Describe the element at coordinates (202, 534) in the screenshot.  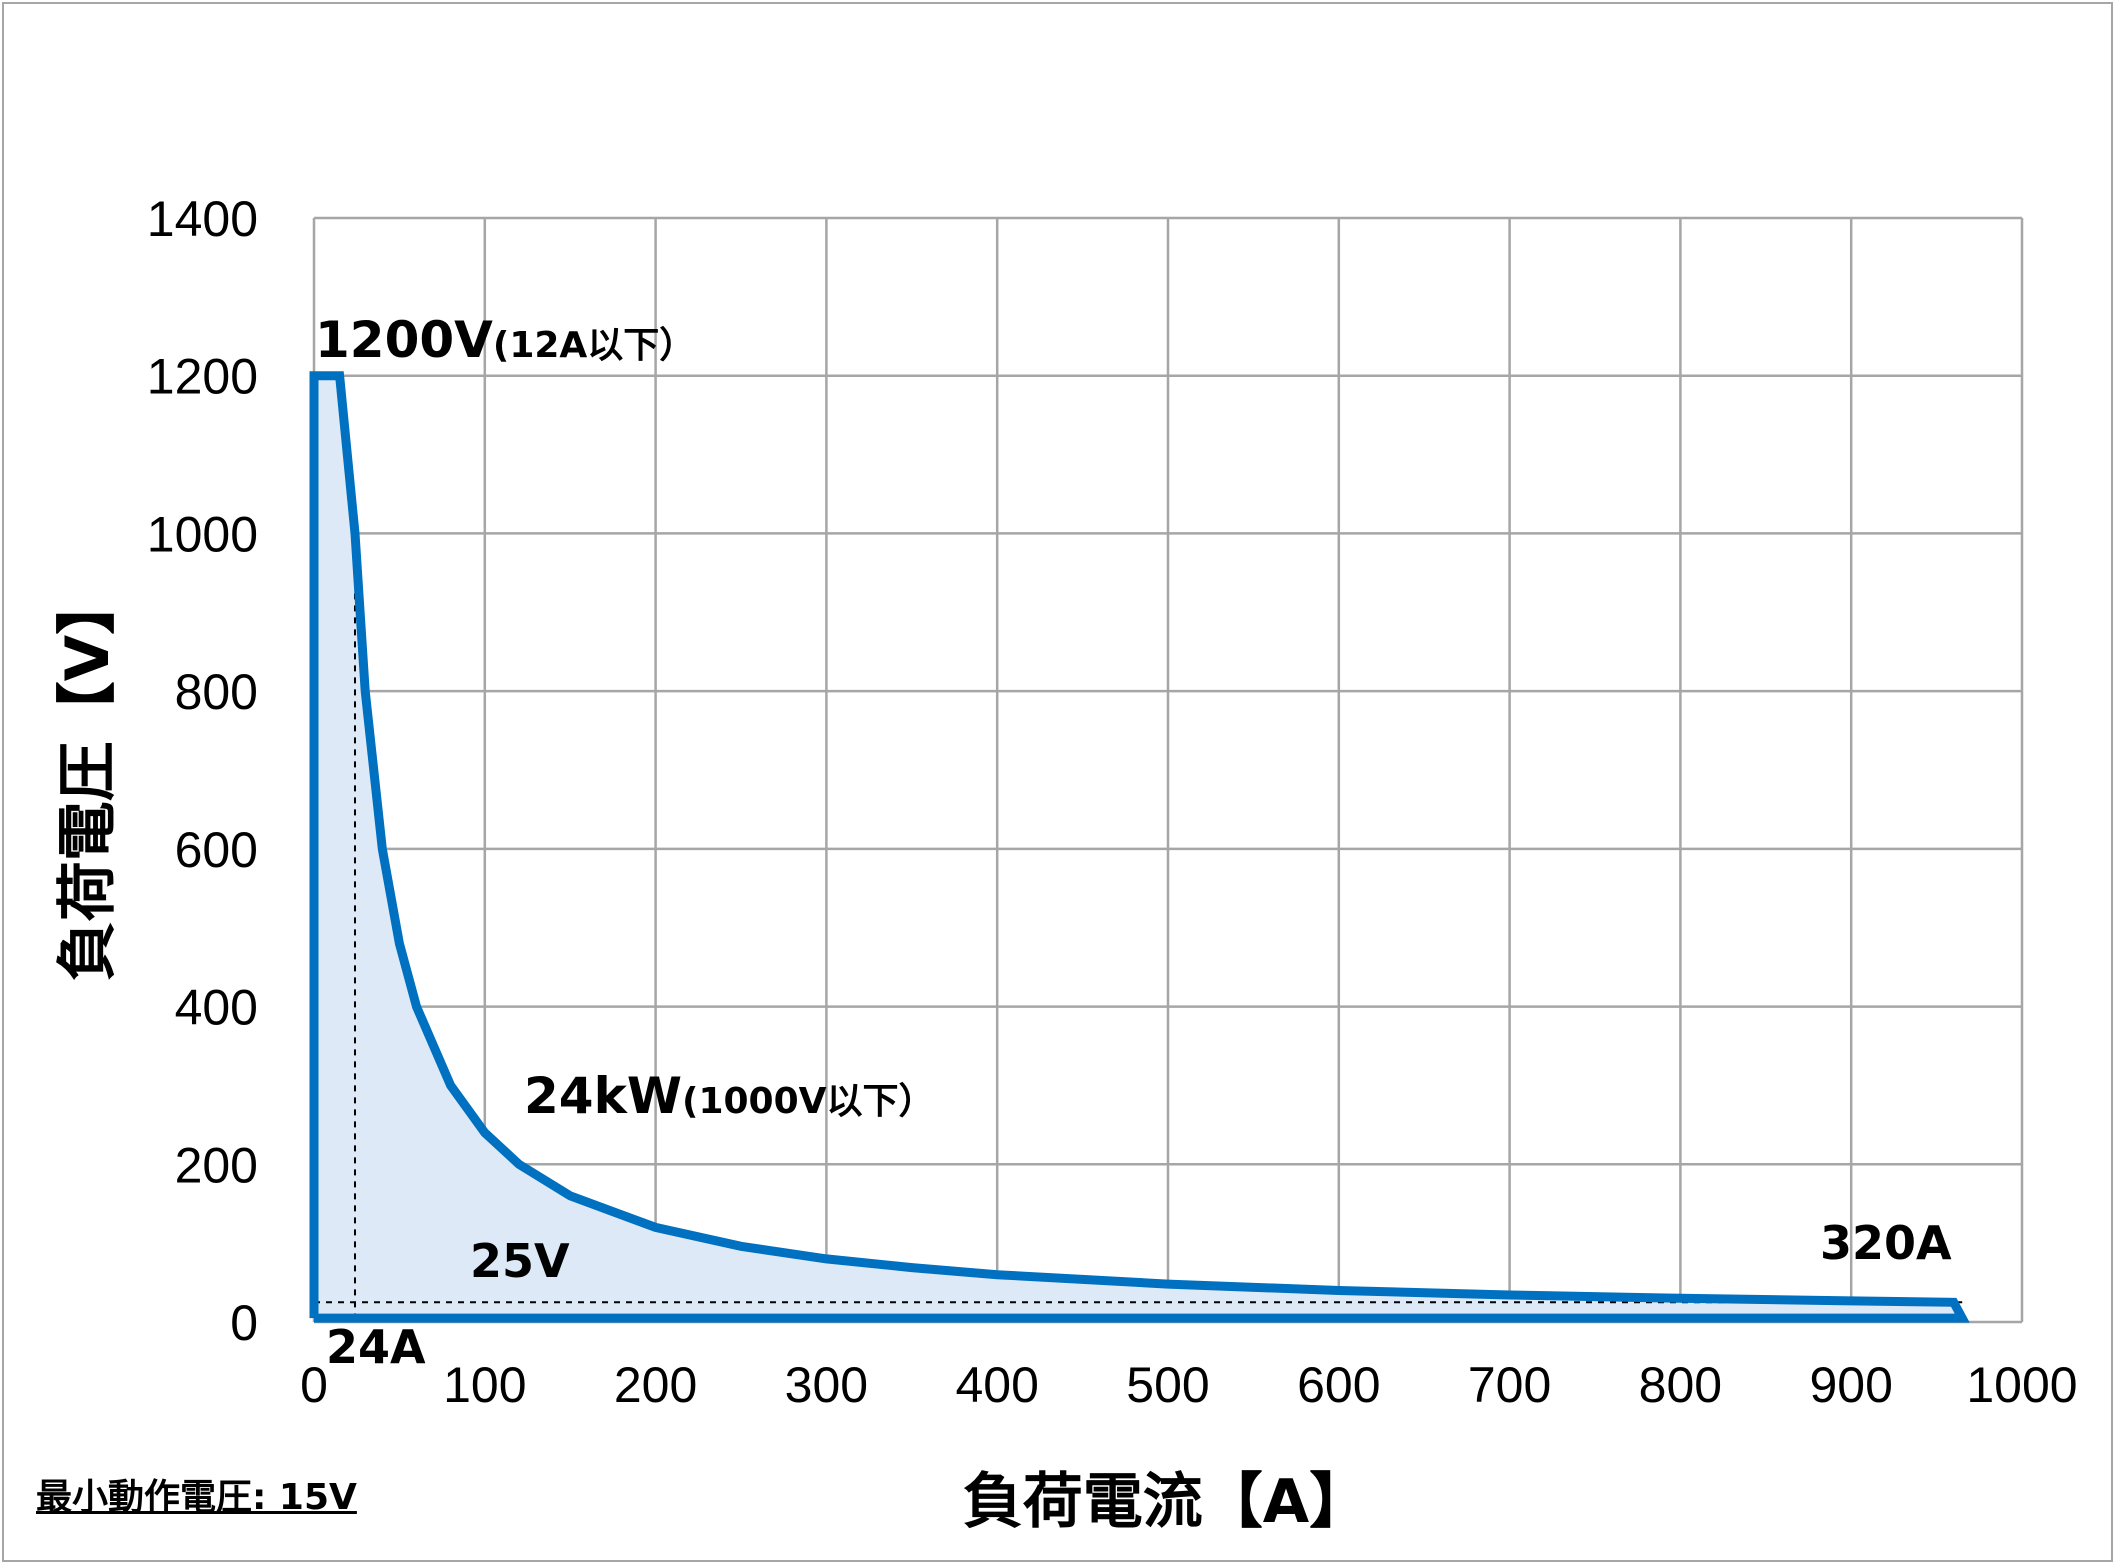
I see `y-tick-label-5: 1000` at that location.